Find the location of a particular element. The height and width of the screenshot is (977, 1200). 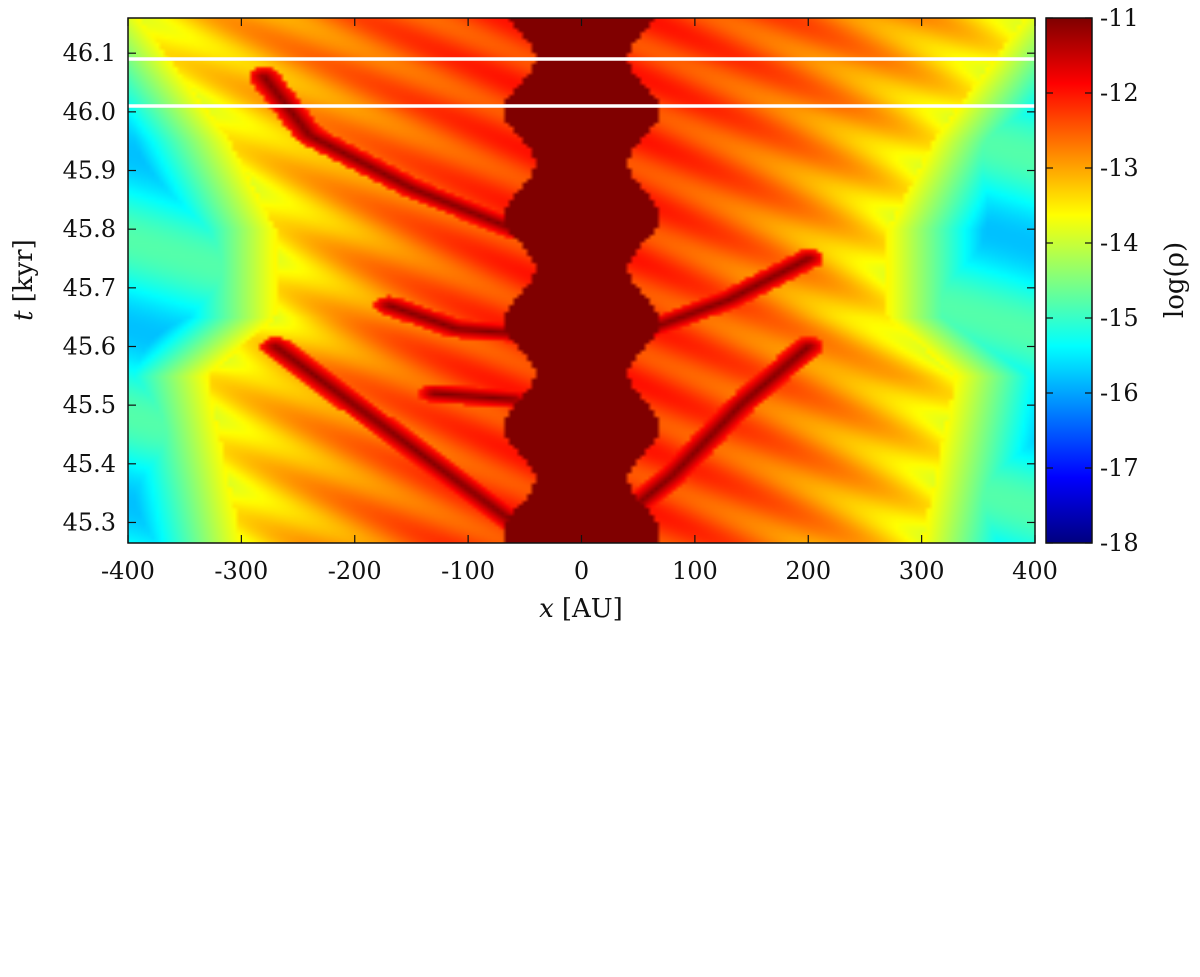

colorbar: -11 -12 -13 -14 -15 -16 -17 -18 log(ρ) is located at coordinates (1117, 280).